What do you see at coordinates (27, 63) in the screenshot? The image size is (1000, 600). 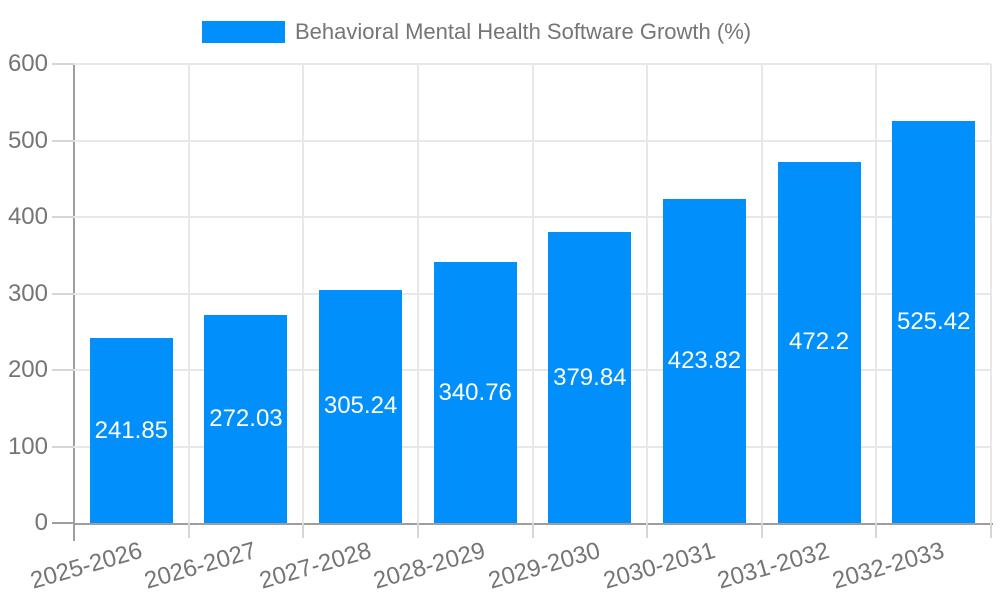 I see `y-tick-label: 600` at bounding box center [27, 63].